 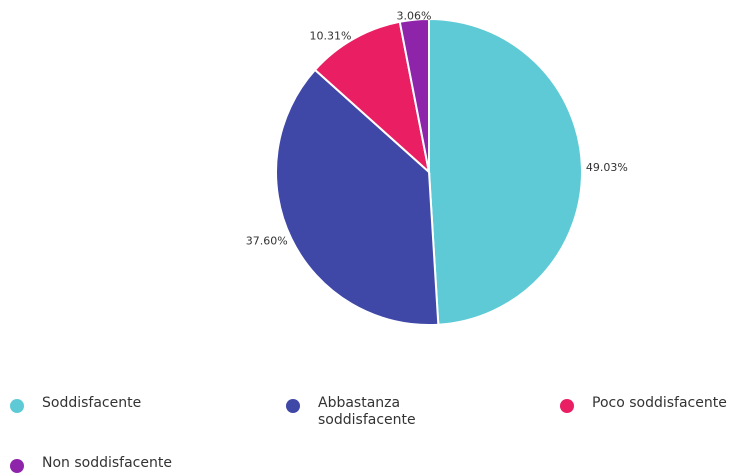 I want to click on legend-swatch-soddisfacente, so click(x=17, y=406).